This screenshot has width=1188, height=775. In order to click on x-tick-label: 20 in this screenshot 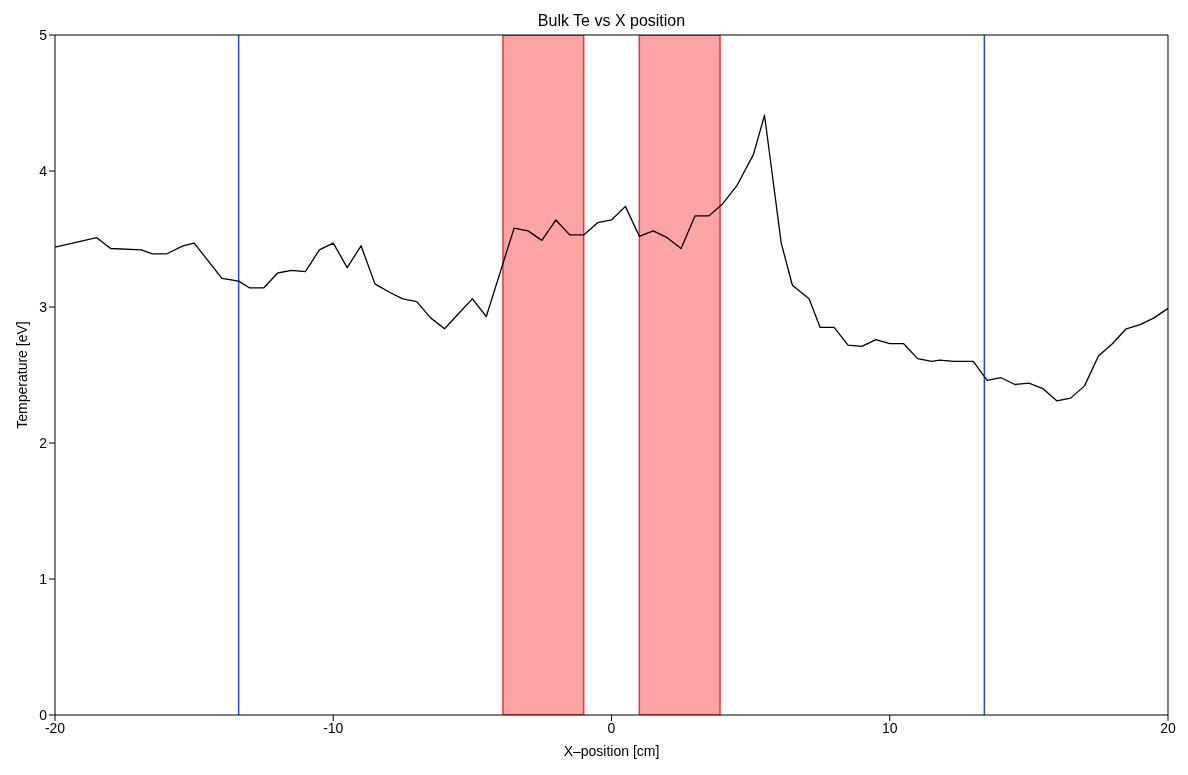, I will do `click(1168, 727)`.